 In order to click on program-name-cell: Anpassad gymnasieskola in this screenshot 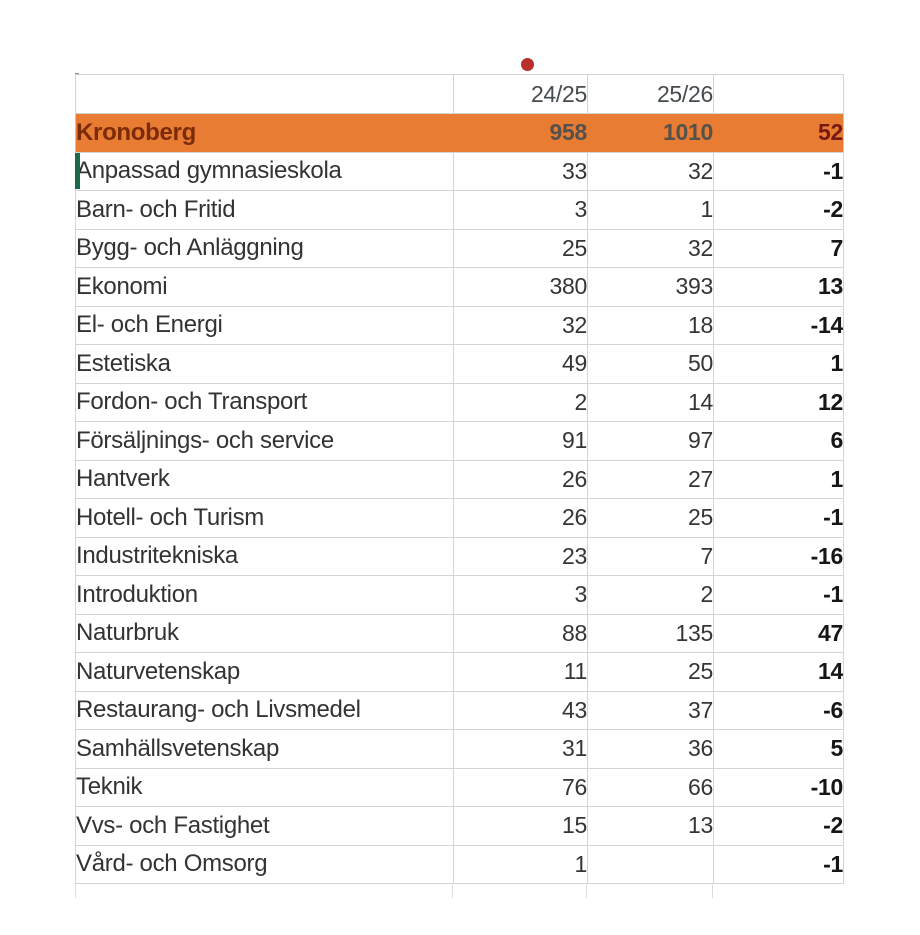, I will do `click(264, 171)`.